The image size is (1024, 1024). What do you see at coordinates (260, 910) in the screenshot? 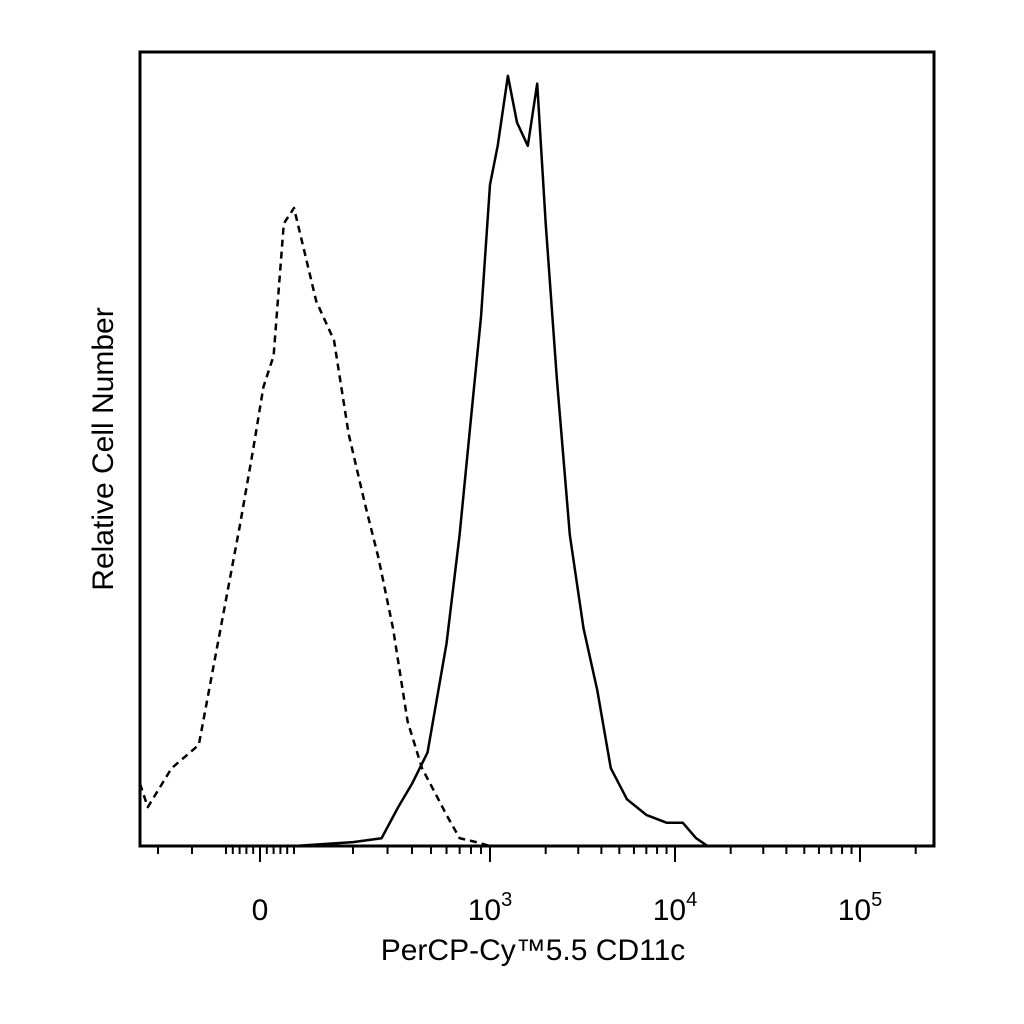
I see `x-tick-label: 0` at bounding box center [260, 910].